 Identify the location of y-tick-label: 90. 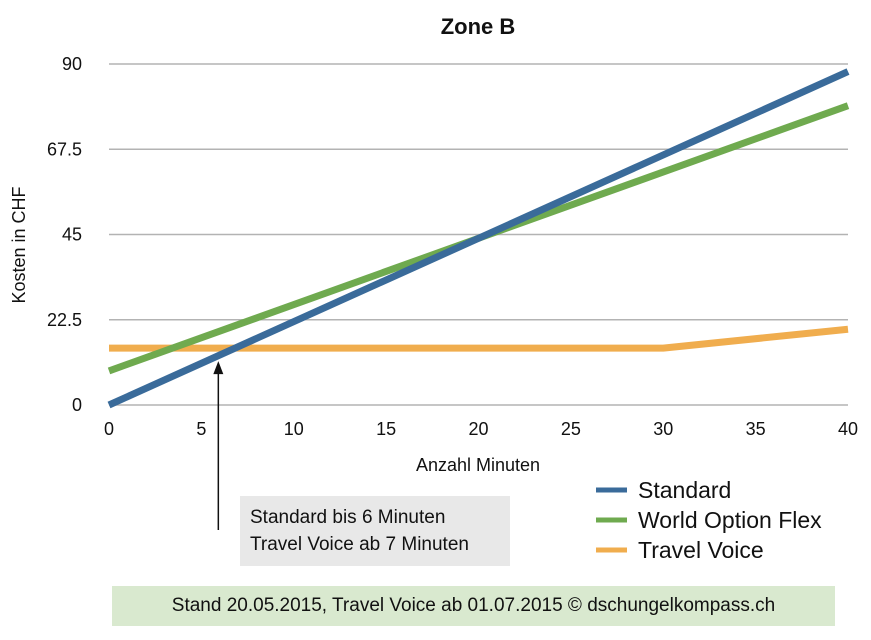
(72, 64).